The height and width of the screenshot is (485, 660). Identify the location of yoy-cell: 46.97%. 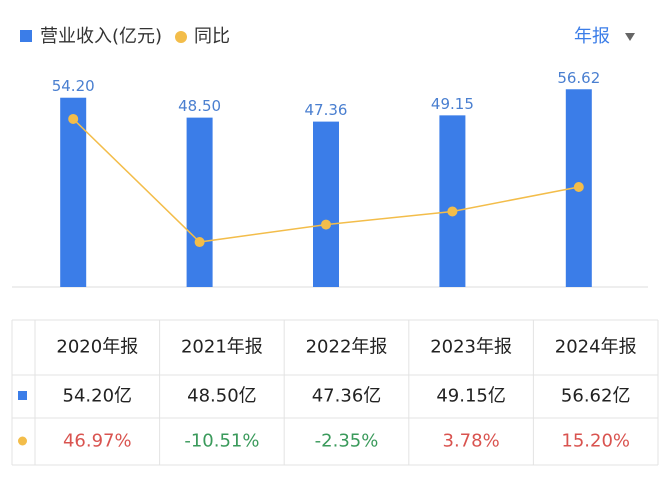
(97, 441).